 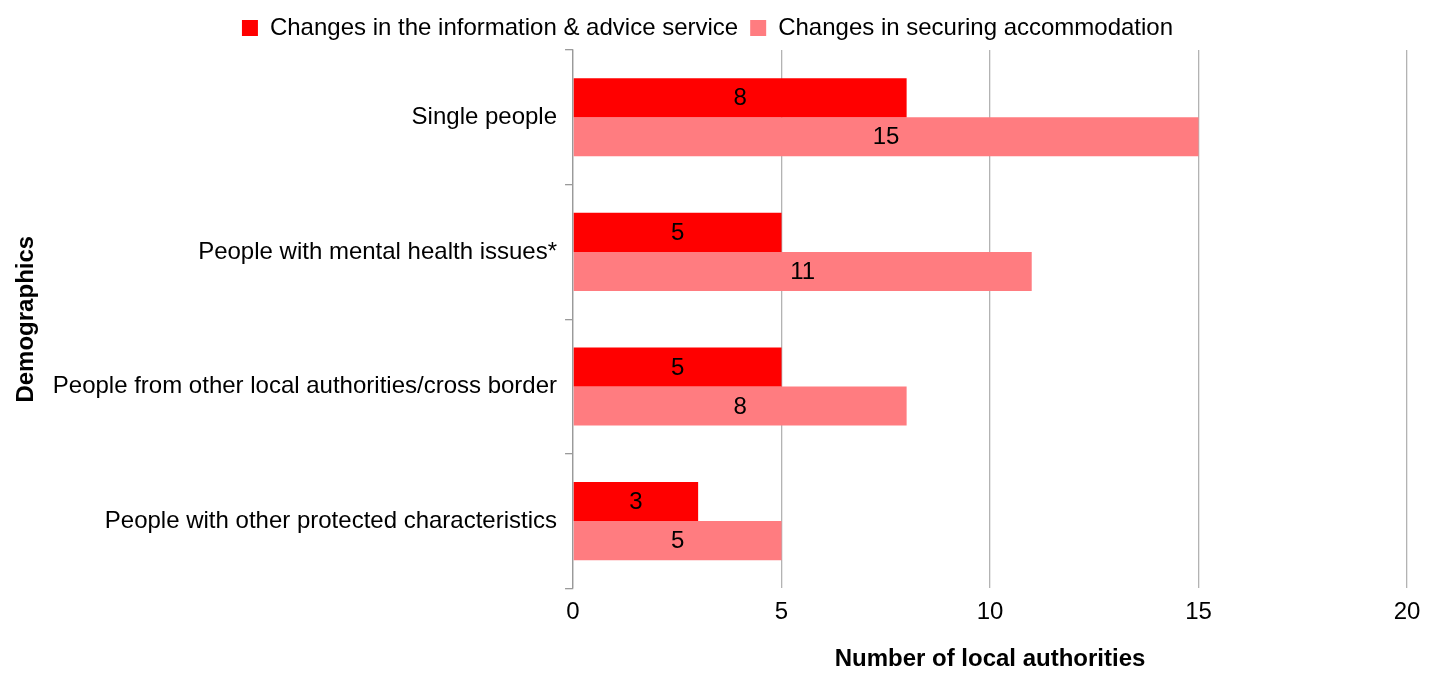 I want to click on x-tick-label: 20, so click(x=1407, y=611).